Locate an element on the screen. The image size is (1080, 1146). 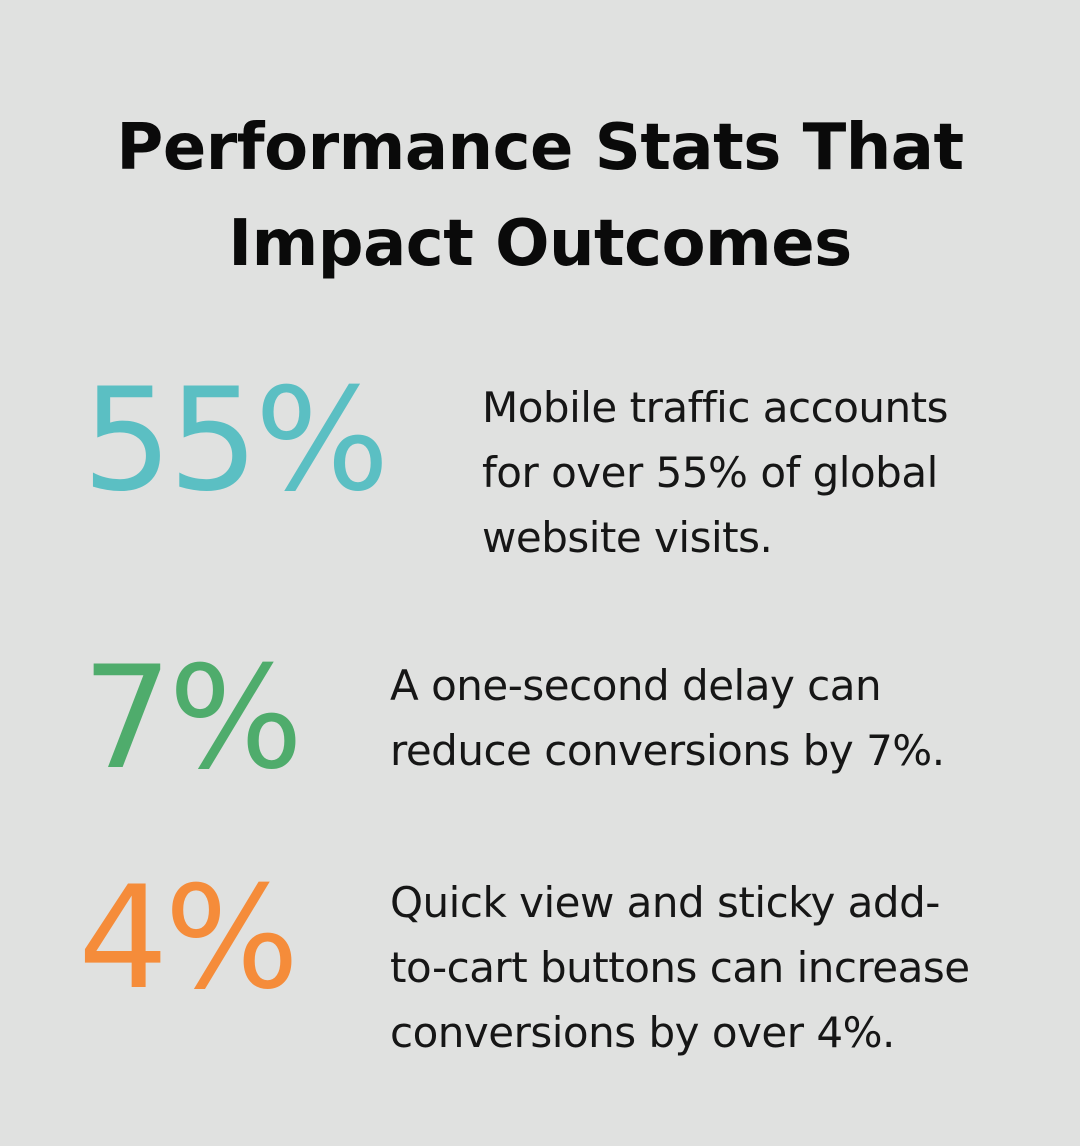
stat-value-quick-view: 4% is located at coordinates (188, 938).